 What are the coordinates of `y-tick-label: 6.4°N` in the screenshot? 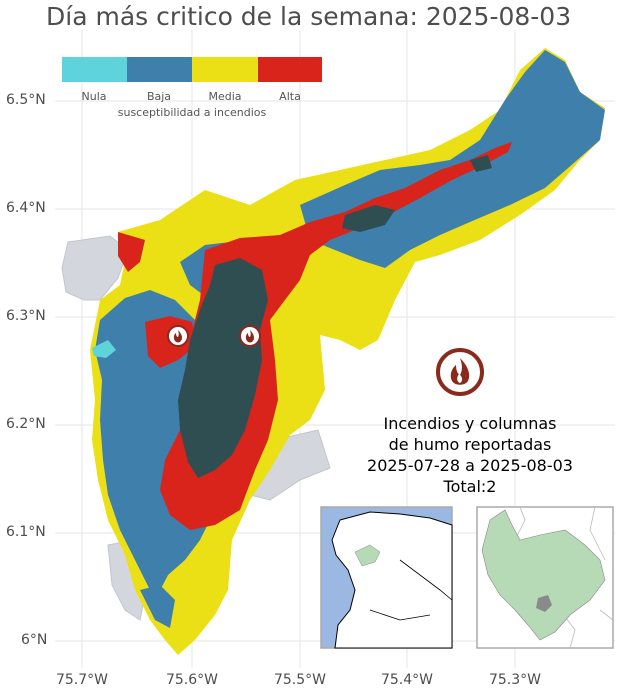 It's located at (26, 208).